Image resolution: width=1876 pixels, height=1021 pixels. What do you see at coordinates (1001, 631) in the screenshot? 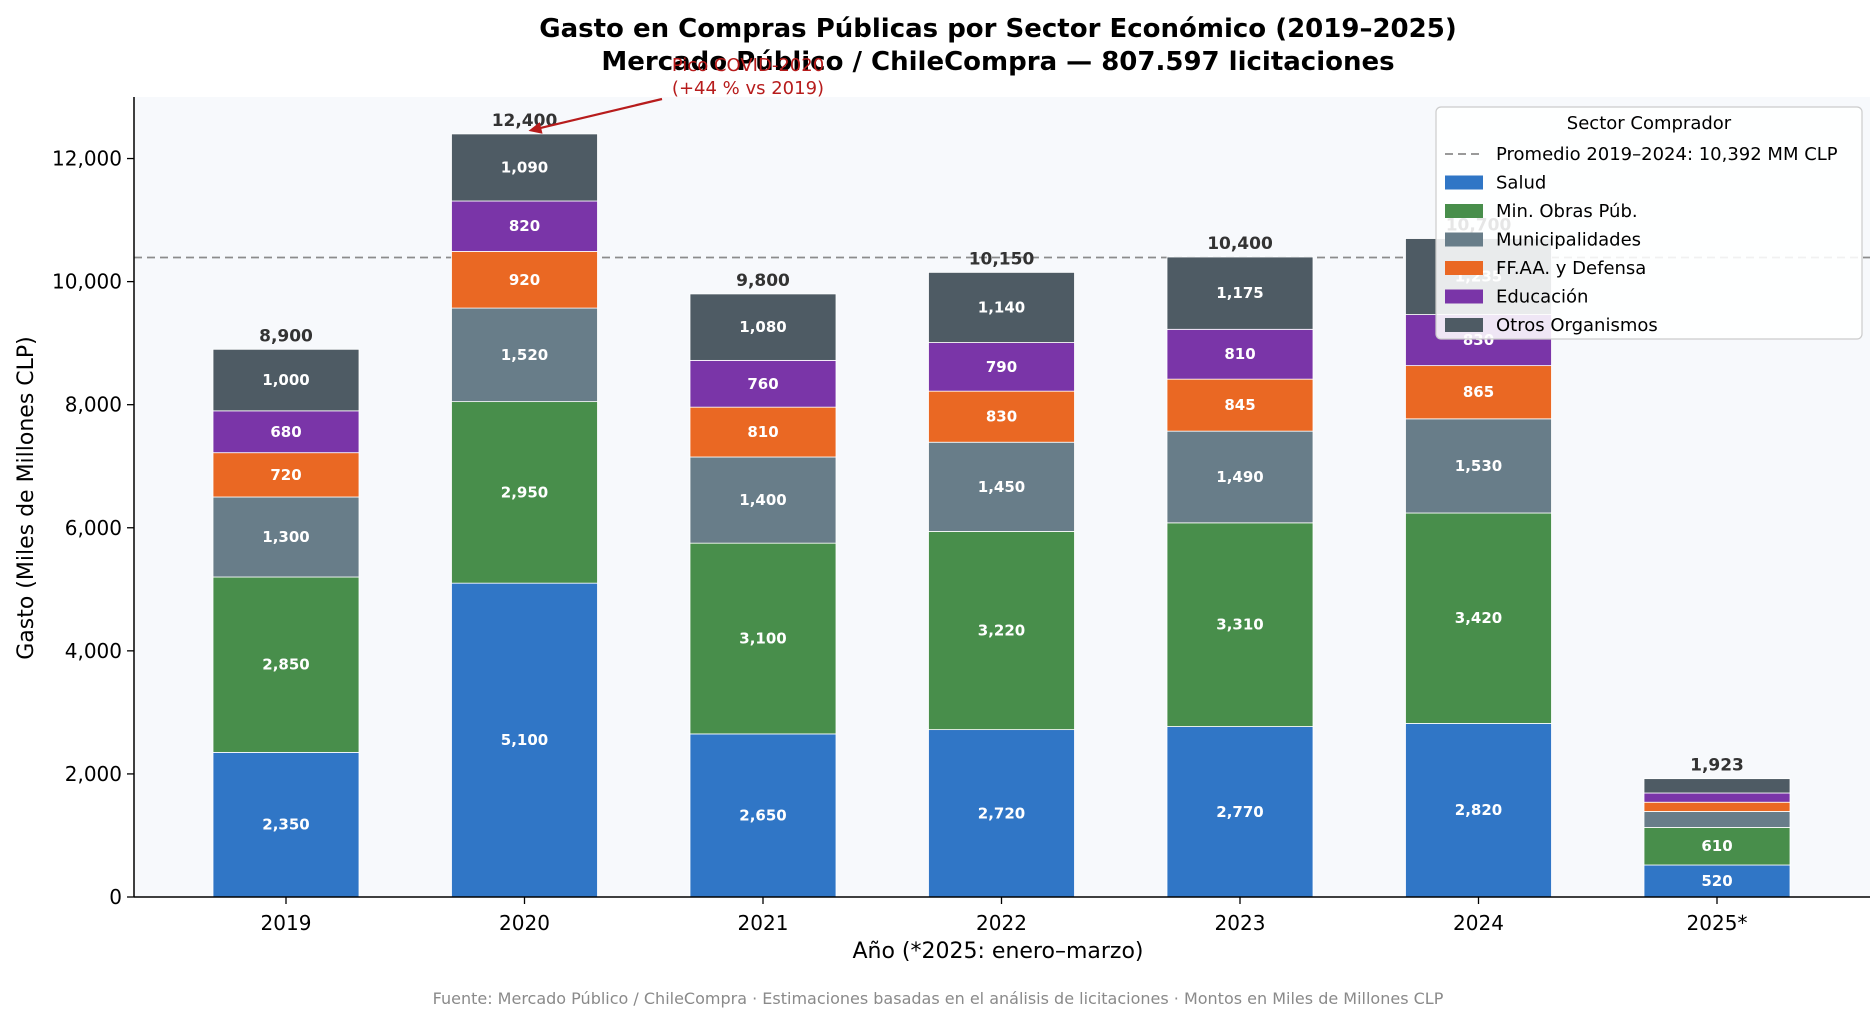
I see `segment-value-label: 3,220` at bounding box center [1001, 631].